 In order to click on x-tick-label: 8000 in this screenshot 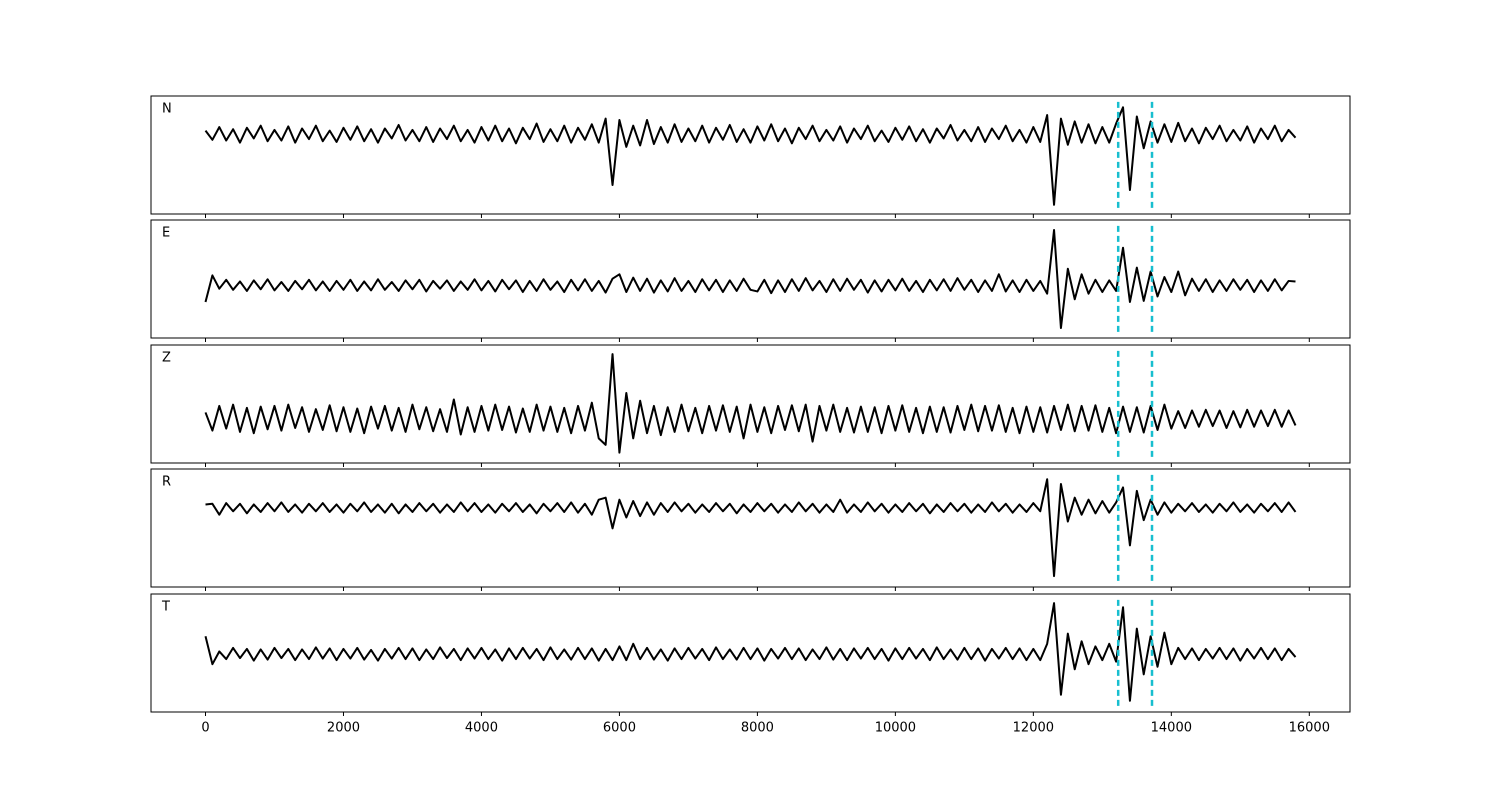, I will do `click(757, 728)`.